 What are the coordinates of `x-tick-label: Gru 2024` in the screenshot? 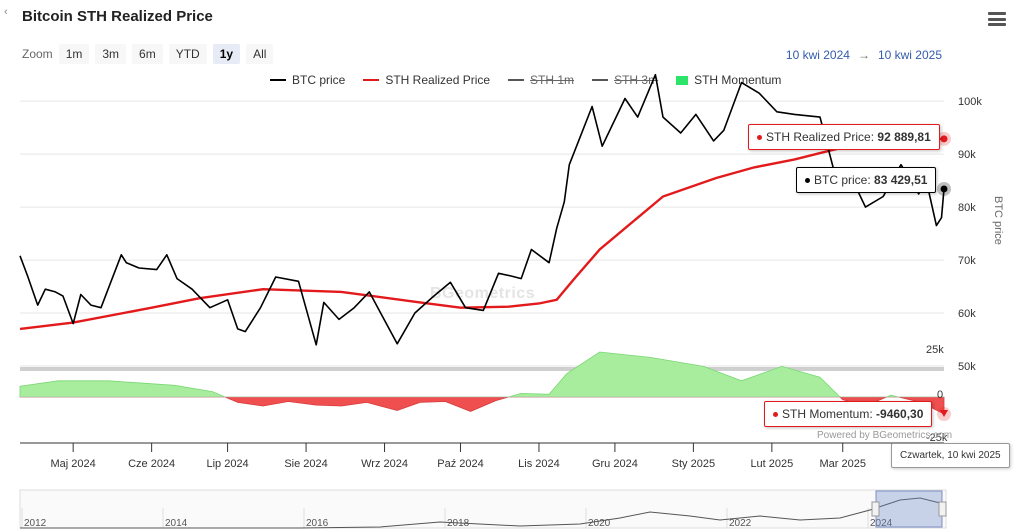 It's located at (615, 464).